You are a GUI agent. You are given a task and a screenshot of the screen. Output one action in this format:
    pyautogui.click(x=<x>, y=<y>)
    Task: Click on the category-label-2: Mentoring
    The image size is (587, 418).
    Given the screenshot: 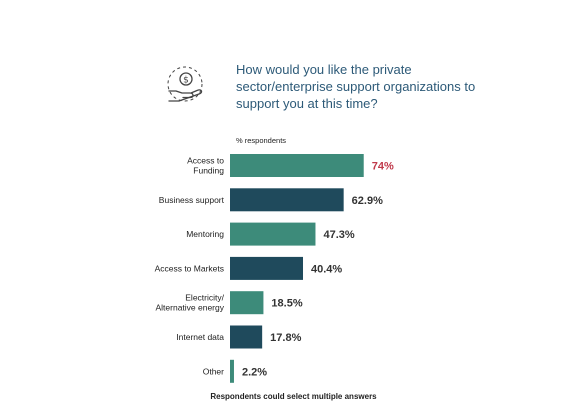 What is the action you would take?
    pyautogui.click(x=205, y=234)
    